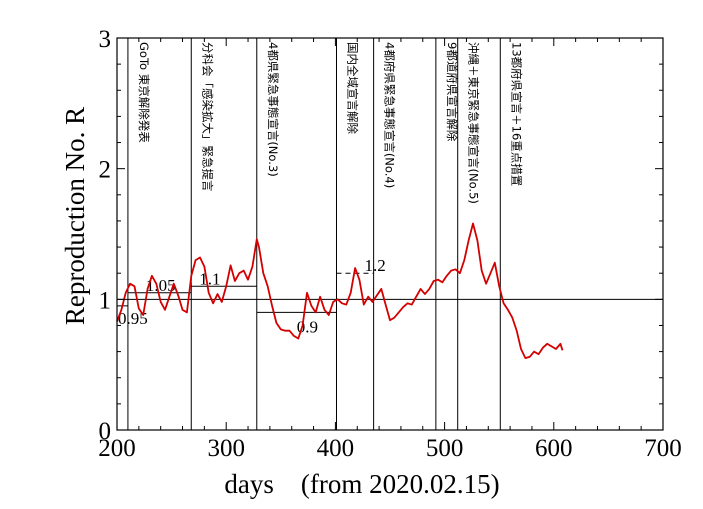 This screenshot has width=703, height=509. I want to click on x-tick-label: 200, so click(117, 448).